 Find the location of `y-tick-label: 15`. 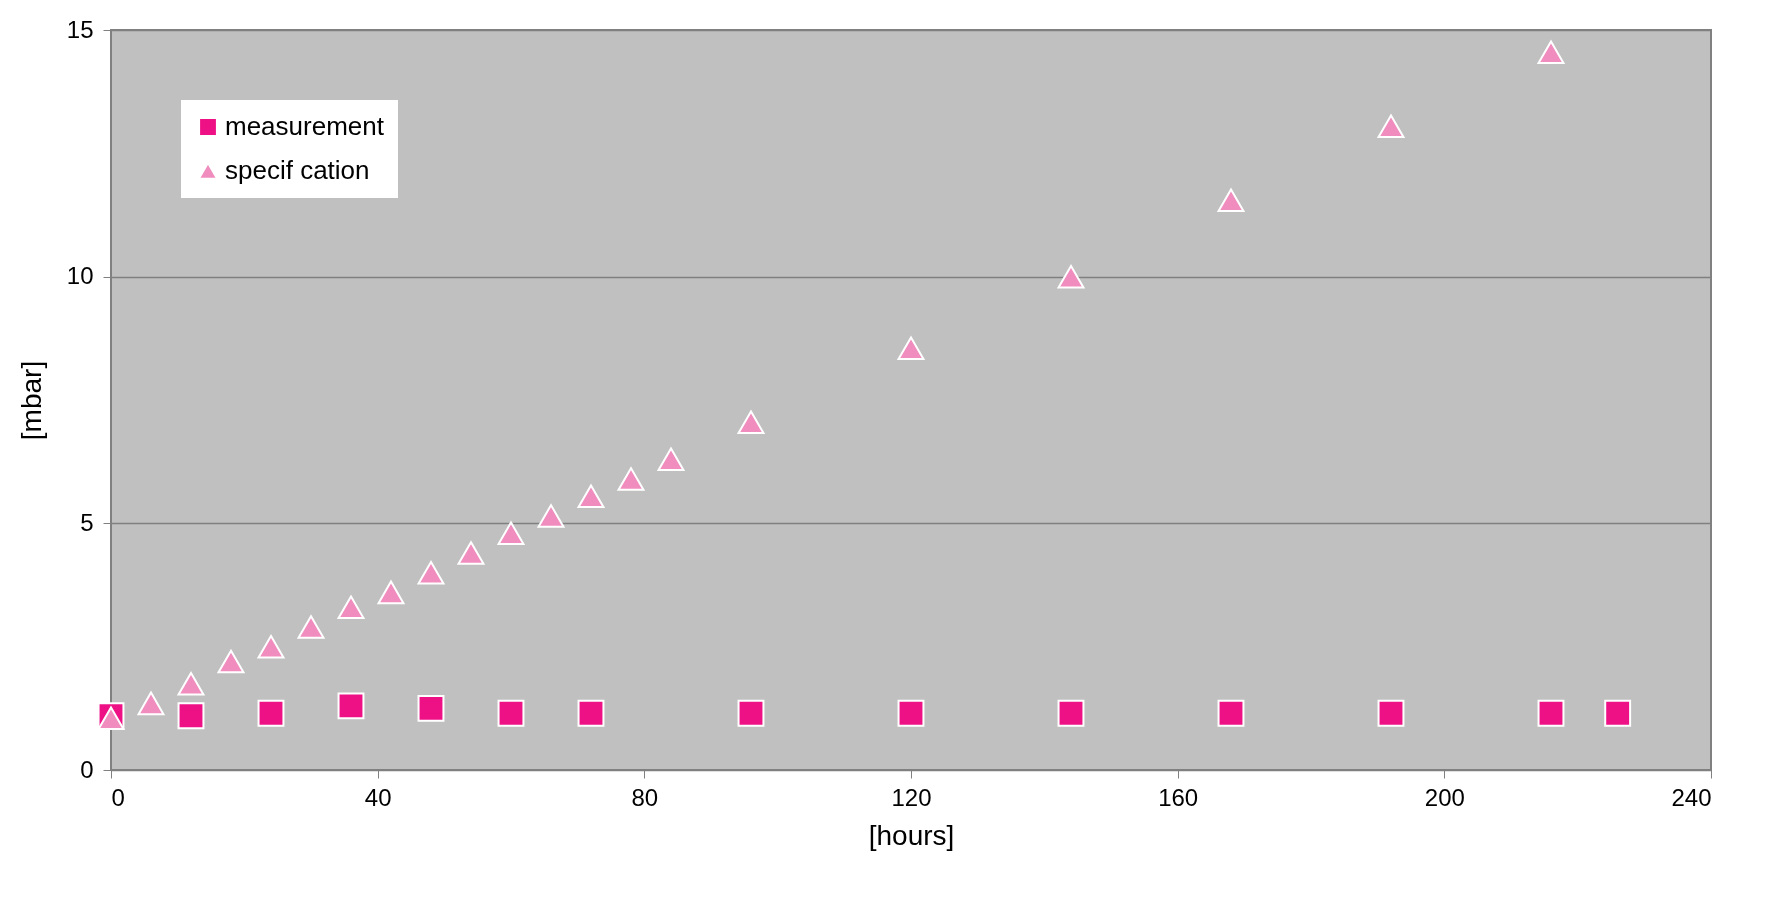

y-tick-label: 15 is located at coordinates (80, 29).